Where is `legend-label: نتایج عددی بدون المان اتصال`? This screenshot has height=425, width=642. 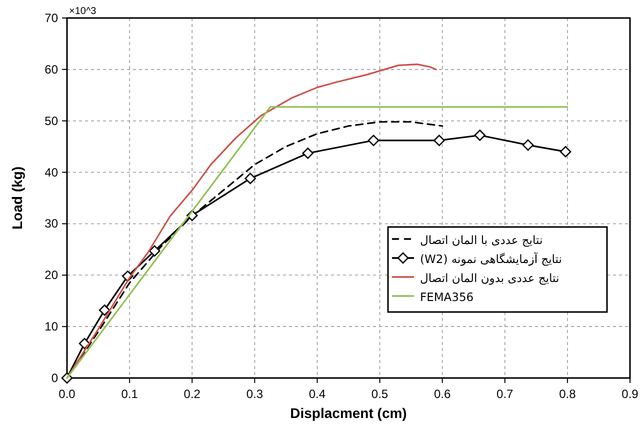
legend-label: نتایج عددی بدون المان اتصال is located at coordinates (490, 278).